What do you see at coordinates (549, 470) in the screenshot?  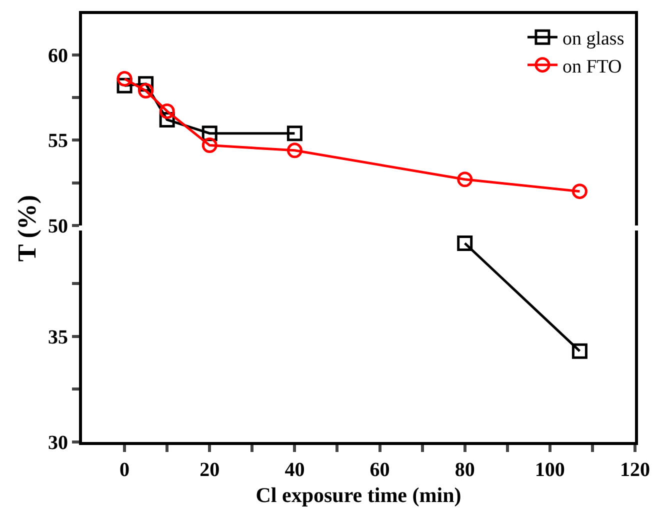 I see `x-tick-label: 100` at bounding box center [549, 470].